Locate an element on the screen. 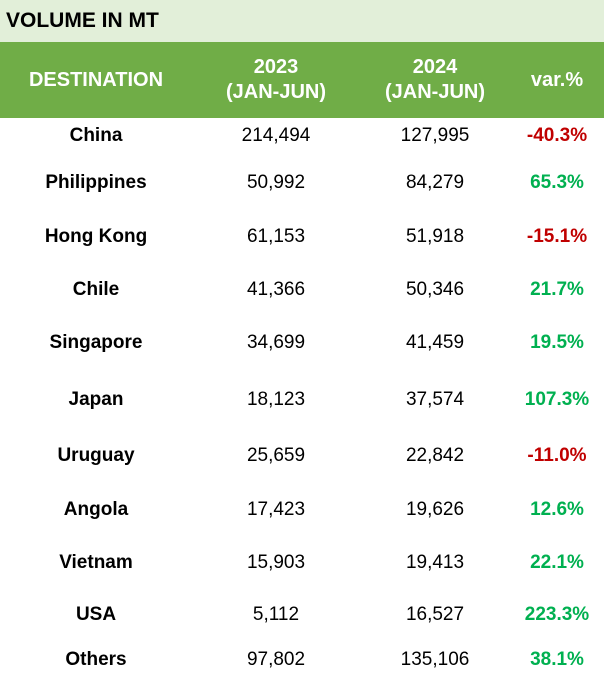 The height and width of the screenshot is (675, 604). table-row: Others 97,802 135,106 38.1% is located at coordinates (302, 660).